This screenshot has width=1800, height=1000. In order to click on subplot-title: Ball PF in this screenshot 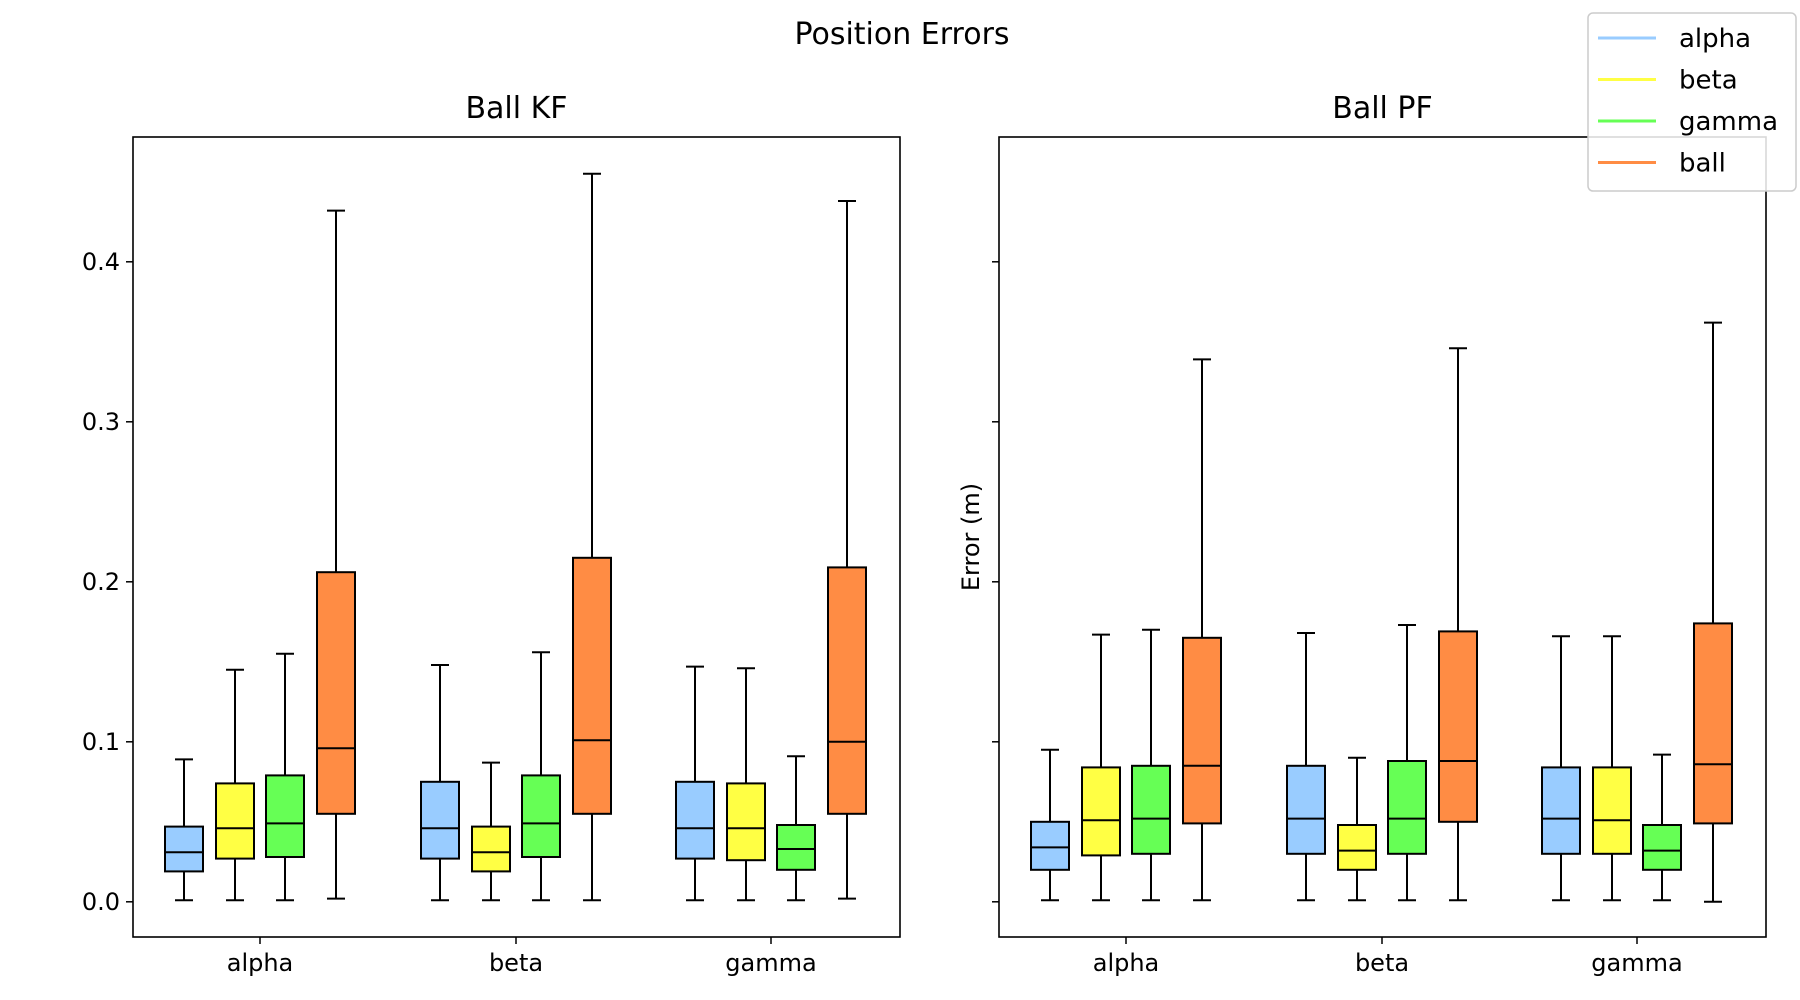, I will do `click(1382, 108)`.